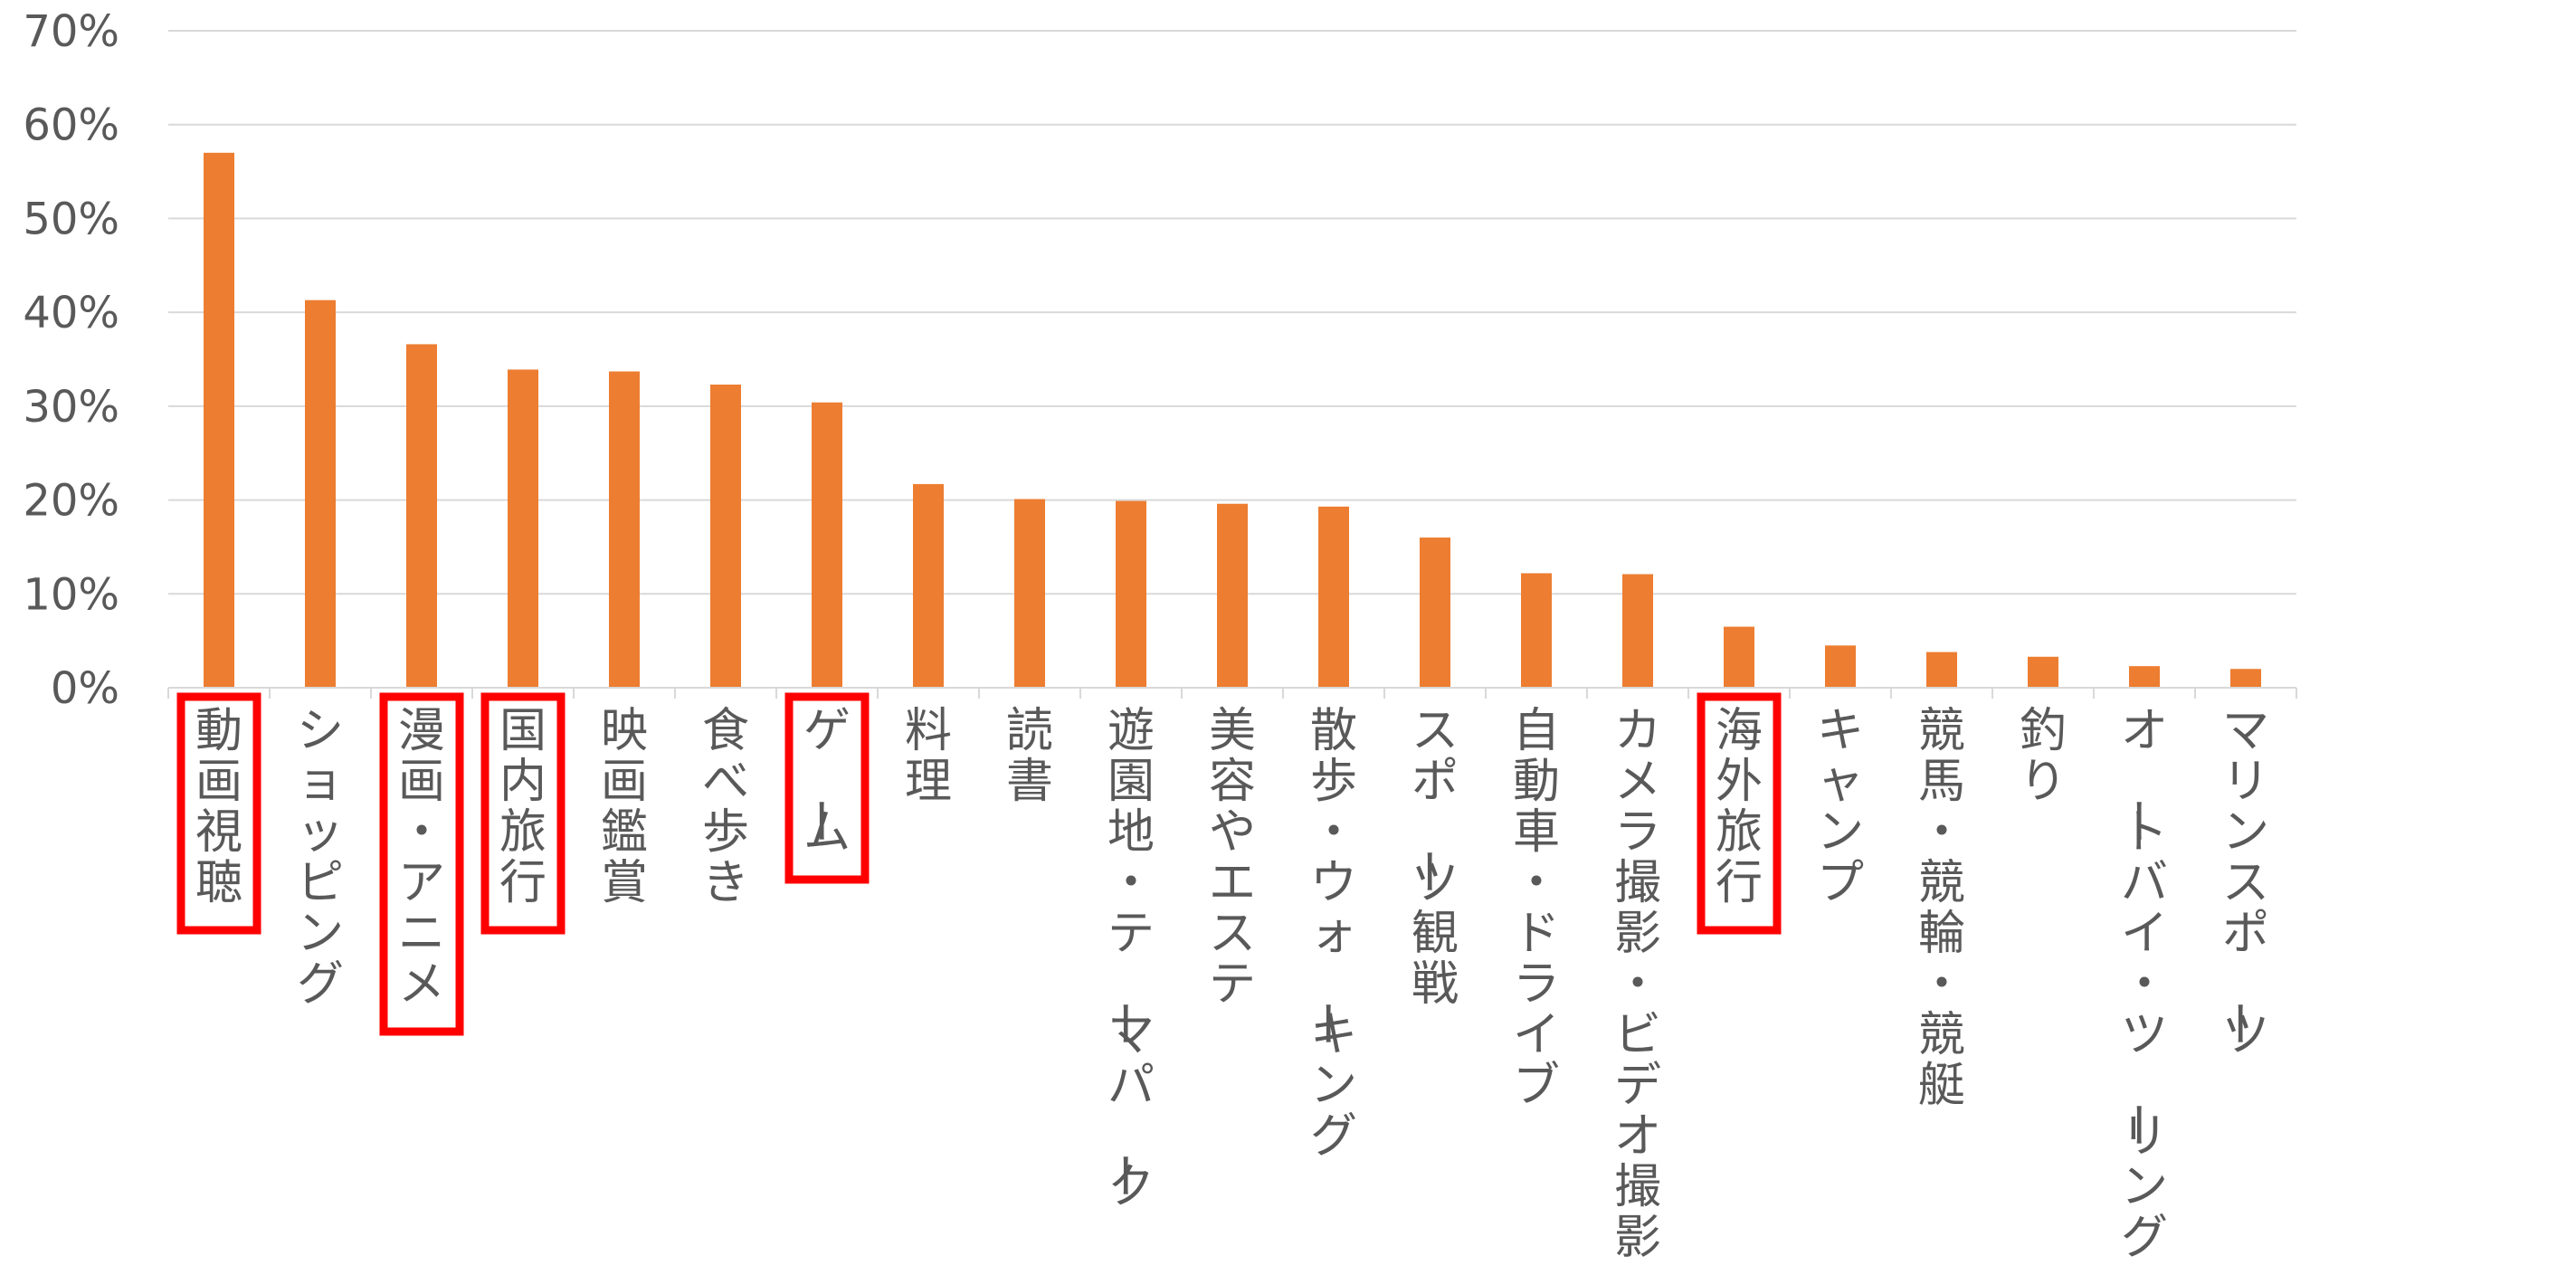 This screenshot has width=2576, height=1275. Describe the element at coordinates (71, 360) in the screenshot. I see `y-axis-tick-labels: 0% 10% 20% 30% 40% 50% 60% 70%` at that location.